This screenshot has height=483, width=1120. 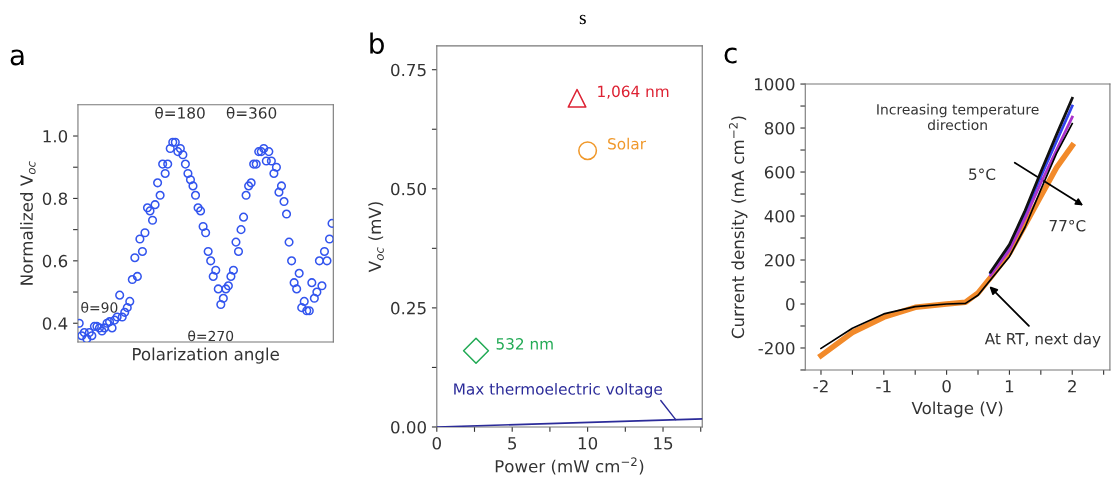 What do you see at coordinates (377, 43) in the screenshot?
I see `text: b` at bounding box center [377, 43].